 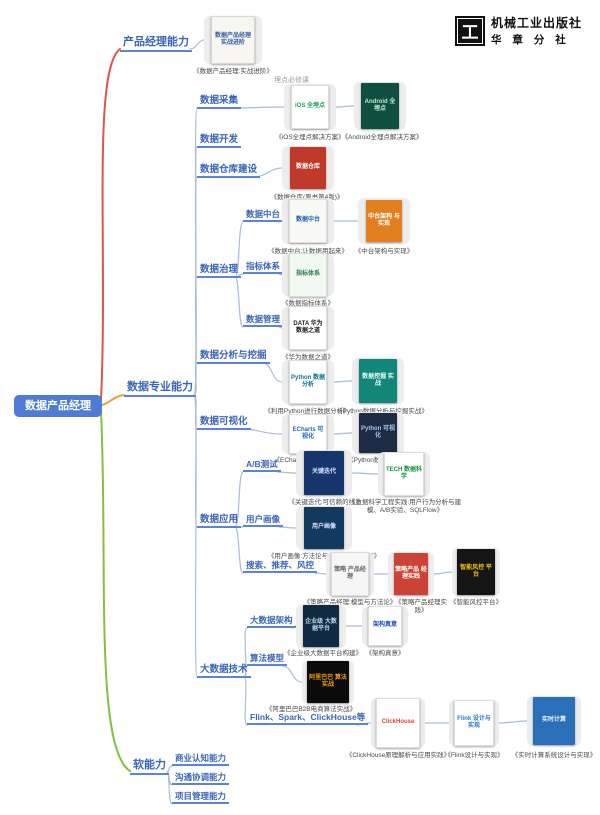 What do you see at coordinates (201, 798) in the screenshot?
I see `topic-project-management: 项目管理能力` at bounding box center [201, 798].